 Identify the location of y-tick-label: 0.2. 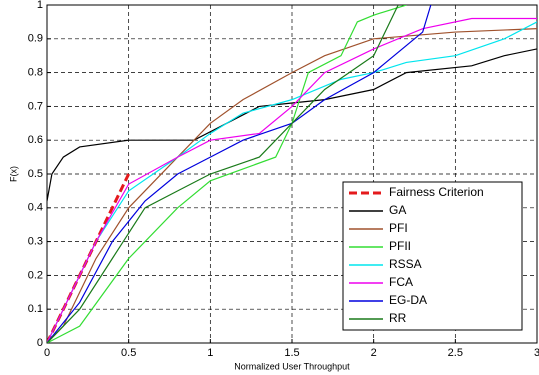
(35, 275).